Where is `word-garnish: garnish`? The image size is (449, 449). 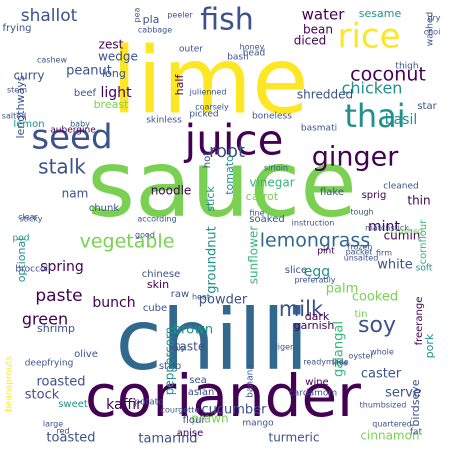 word-garnish: garnish is located at coordinates (314, 325).